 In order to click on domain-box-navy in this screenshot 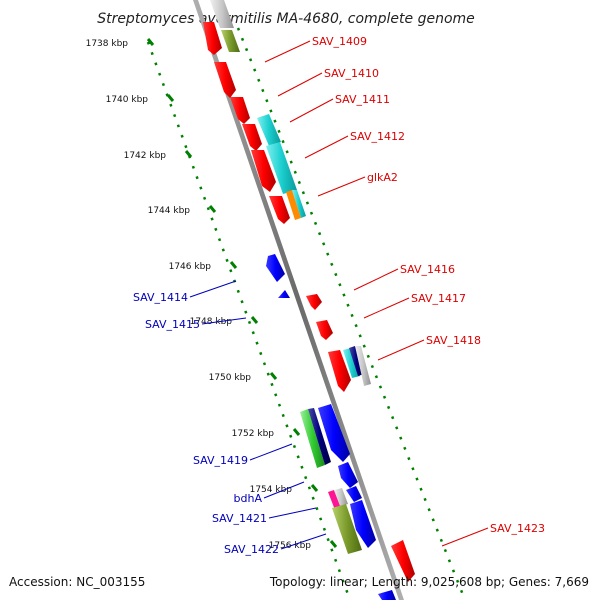, I will do `click(319, 436)`.